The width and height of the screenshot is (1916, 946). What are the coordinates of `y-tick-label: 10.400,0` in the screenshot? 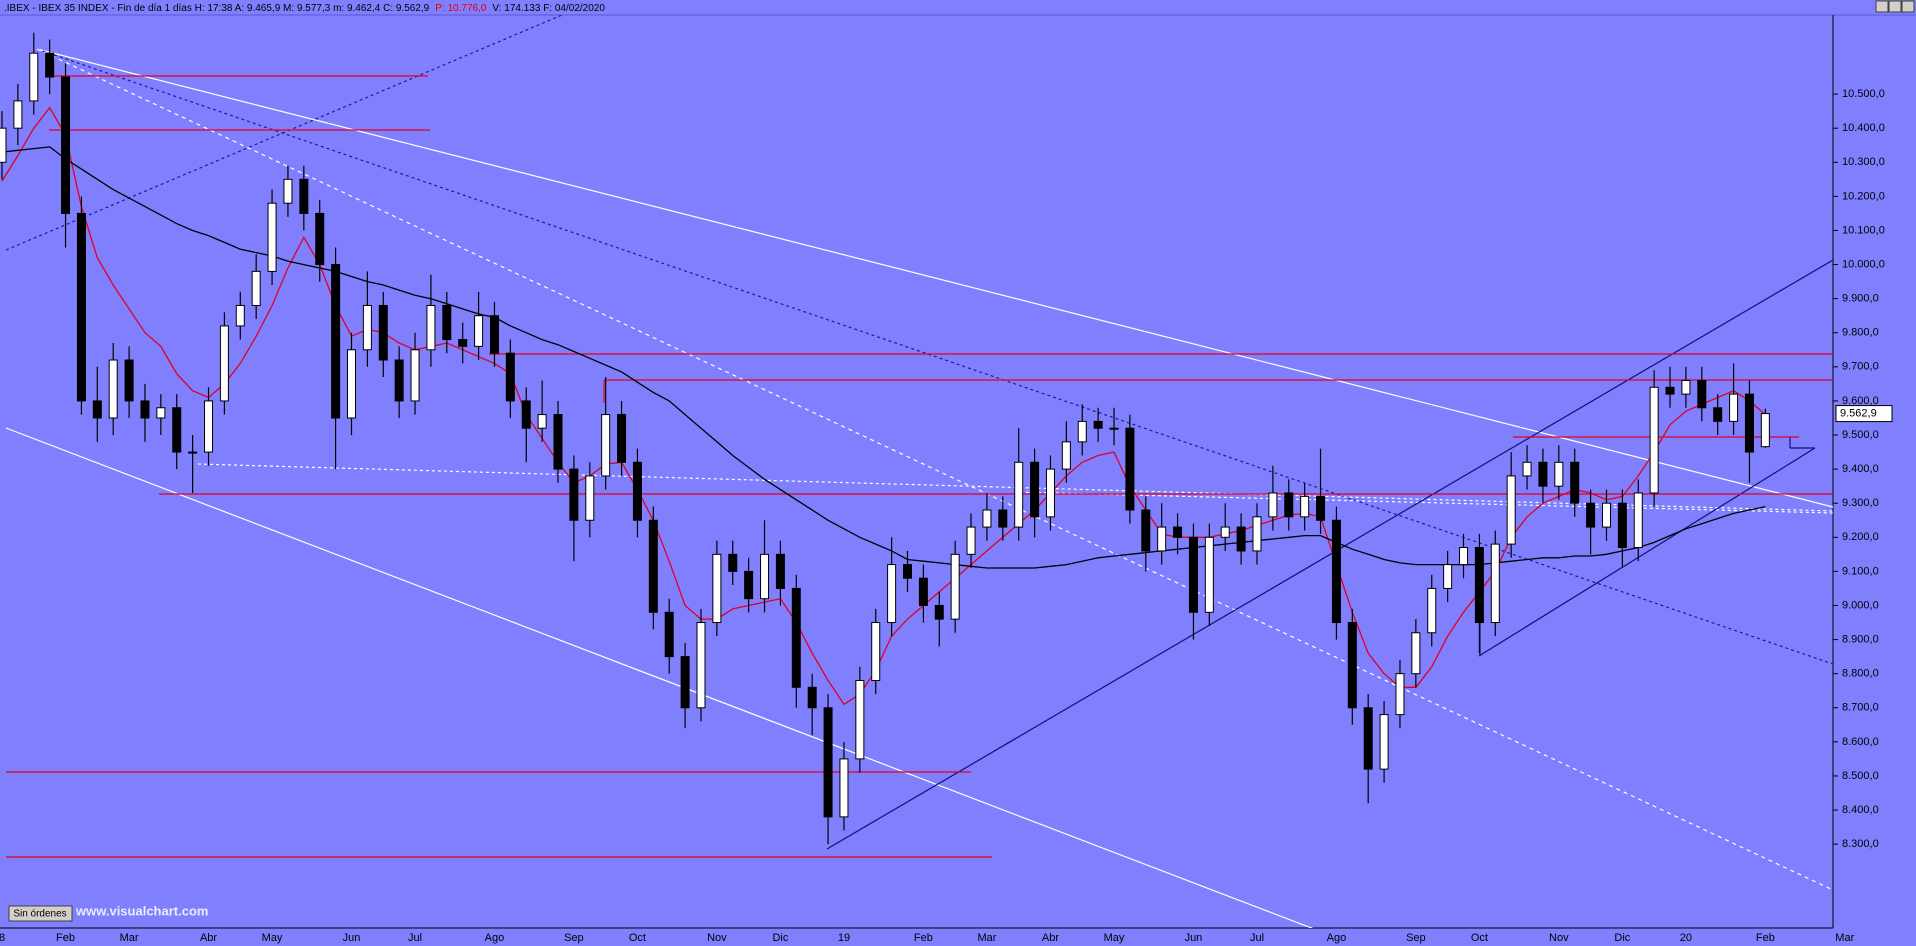 It's located at (1863, 128).